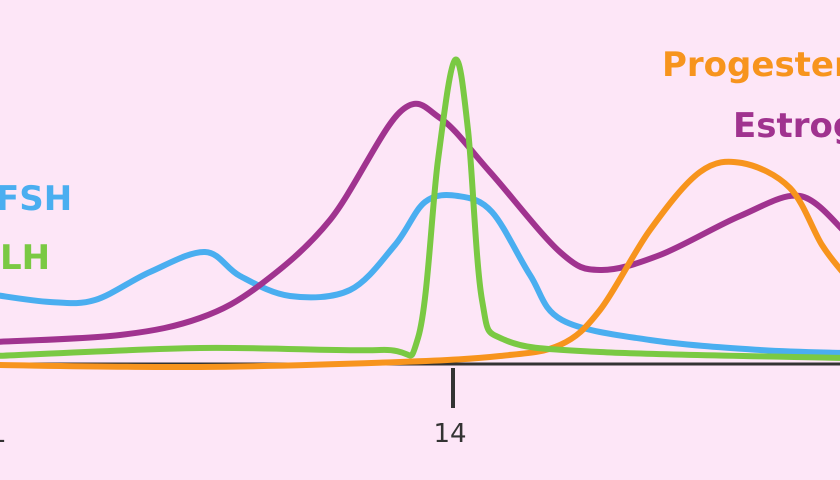 Image resolution: width=840 pixels, height=480 pixels. Describe the element at coordinates (3, 434) in the screenshot. I see `tick-label: 1` at that location.